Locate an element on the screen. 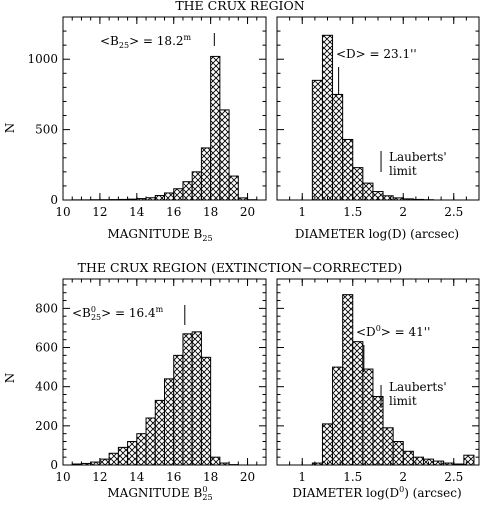  y-tick-label: 400 is located at coordinates (46, 387).